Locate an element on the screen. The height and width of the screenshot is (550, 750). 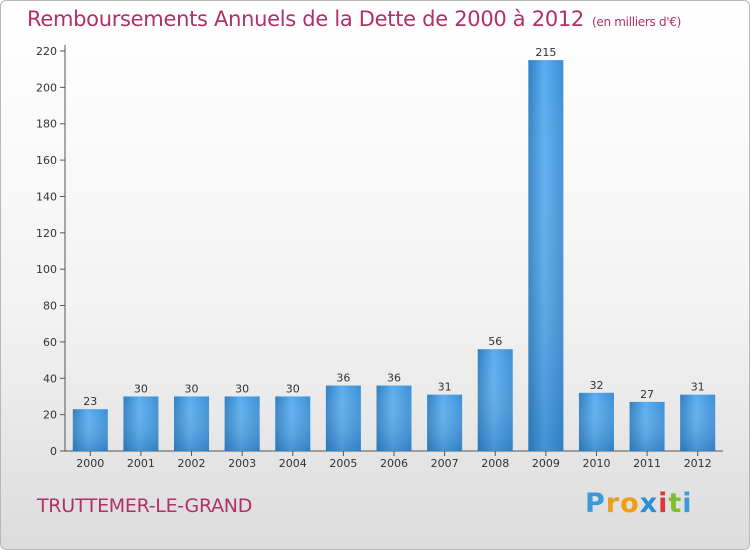
value-label: 27 is located at coordinates (647, 394).